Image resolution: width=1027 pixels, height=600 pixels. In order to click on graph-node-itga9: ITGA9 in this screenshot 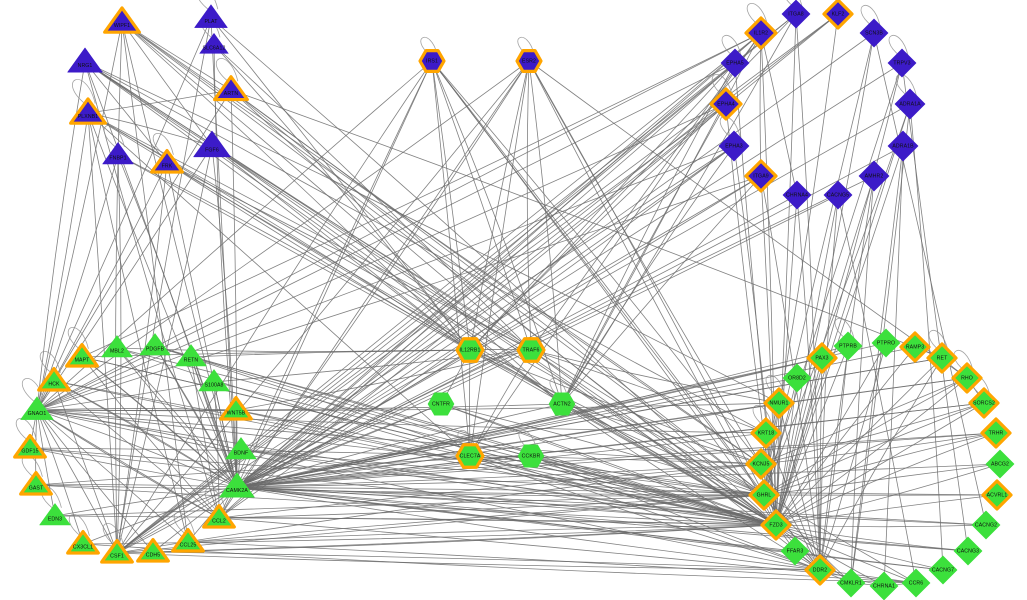, I will do `click(761, 176)`.